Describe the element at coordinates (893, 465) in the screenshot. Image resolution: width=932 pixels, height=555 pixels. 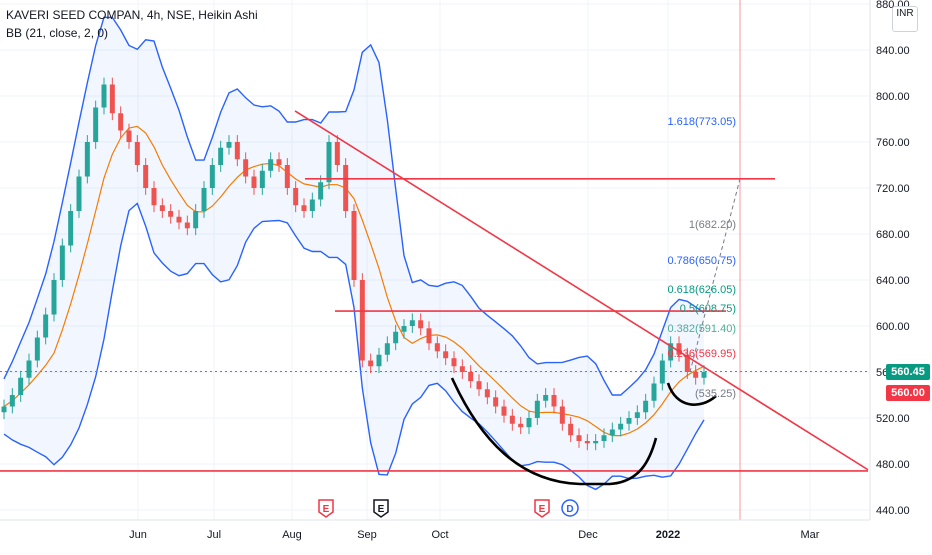
I see `y-tick-label: 480.00` at that location.